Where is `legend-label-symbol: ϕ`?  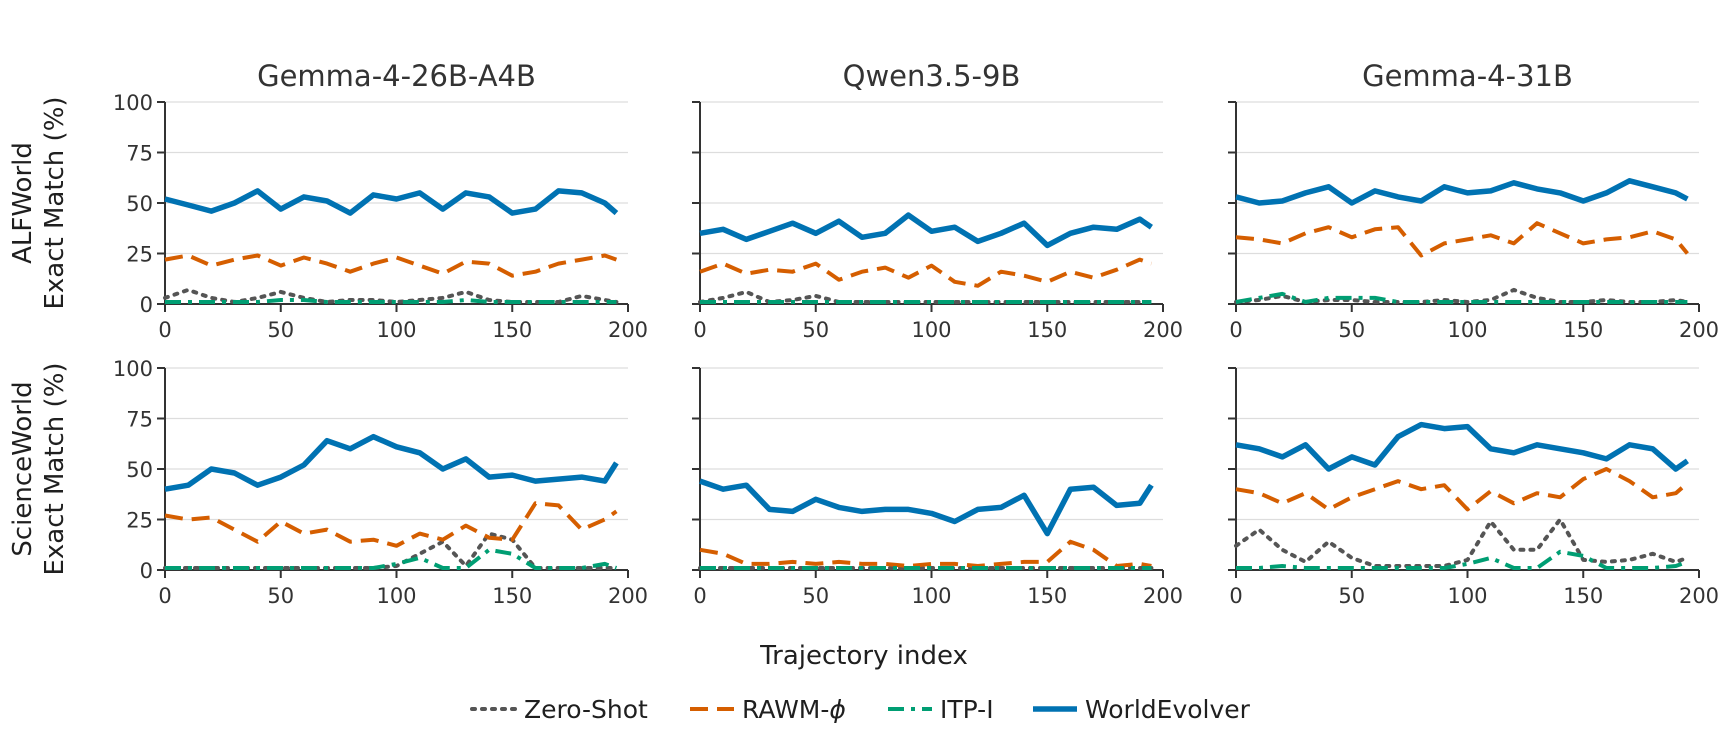 legend-label-symbol: ϕ is located at coordinates (837, 709).